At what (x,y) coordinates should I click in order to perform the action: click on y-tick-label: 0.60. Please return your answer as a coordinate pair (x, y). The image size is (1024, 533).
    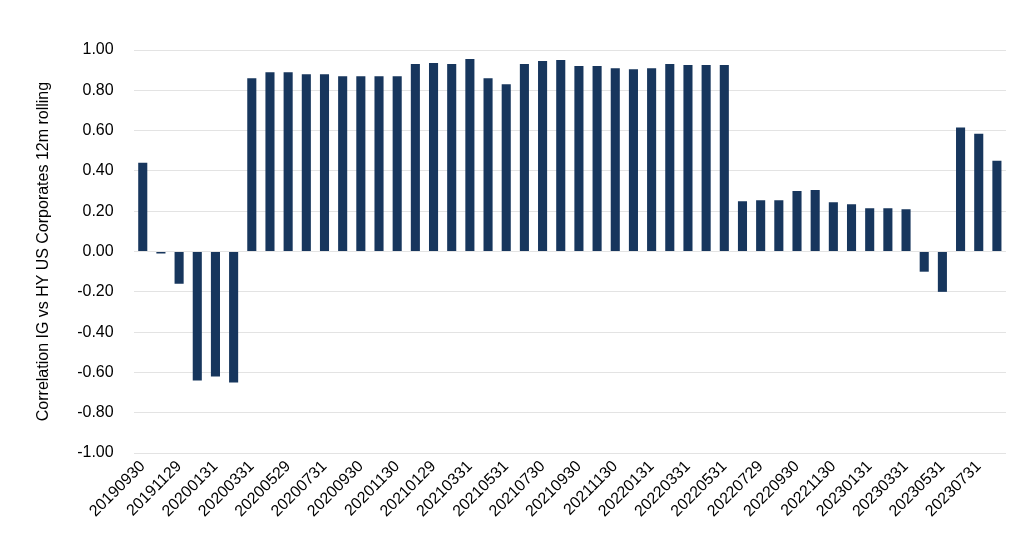
    Looking at the image, I should click on (98, 130).